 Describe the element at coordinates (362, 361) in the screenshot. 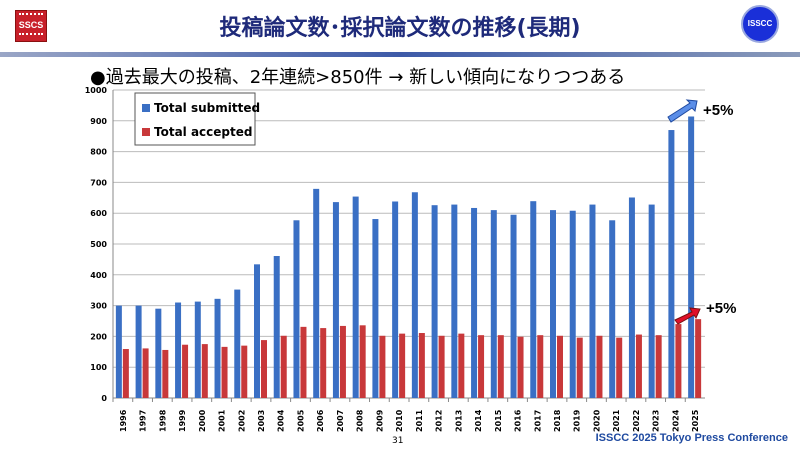

I see `accepted-bar-2008` at that location.